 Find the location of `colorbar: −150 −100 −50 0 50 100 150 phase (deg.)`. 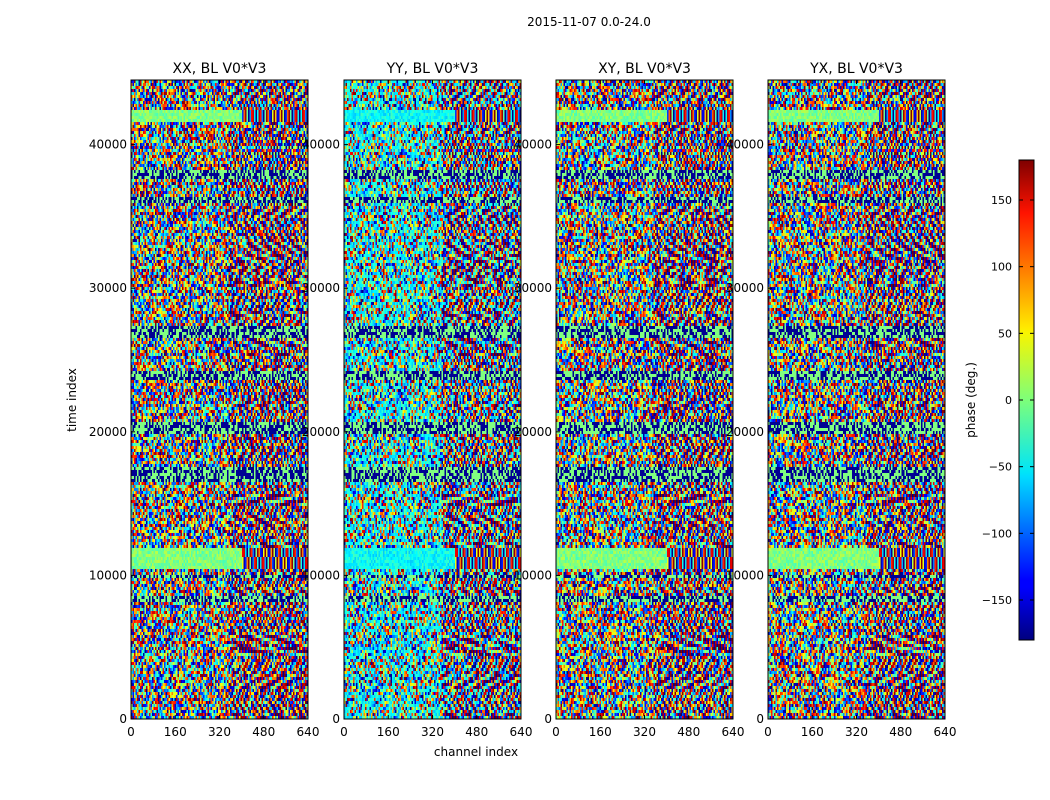

colorbar: −150 −100 −50 0 50 100 150 phase (deg.) is located at coordinates (999, 400).